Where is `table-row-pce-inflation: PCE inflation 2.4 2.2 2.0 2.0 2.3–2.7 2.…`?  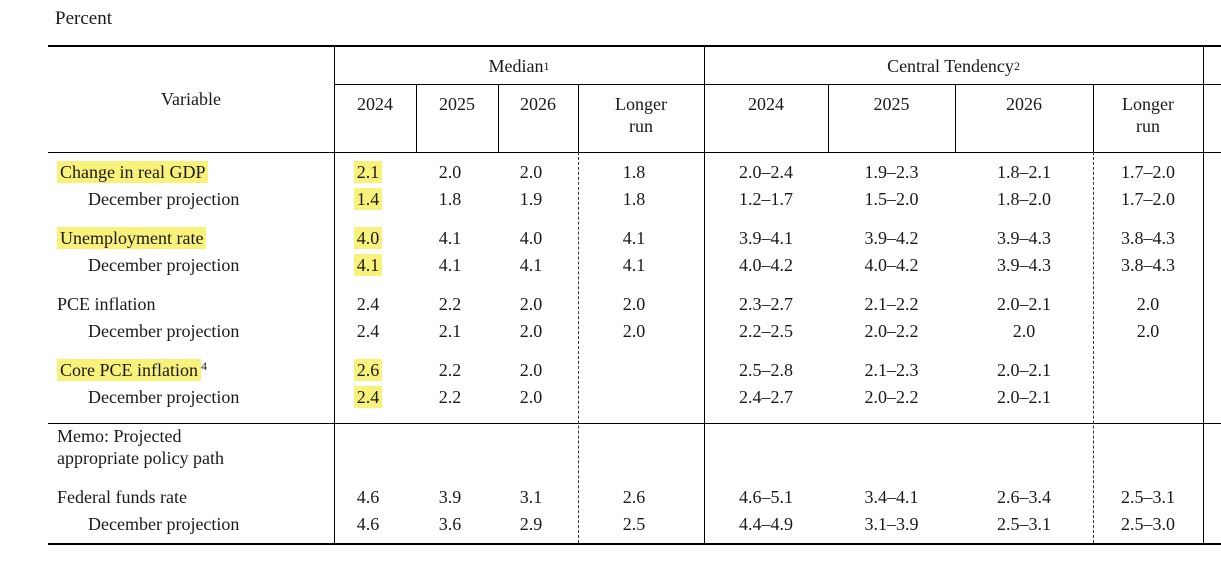 table-row-pce-inflation: PCE inflation 2.4 2.2 2.0 2.0 2.3–2.7 2.… is located at coordinates (634, 304).